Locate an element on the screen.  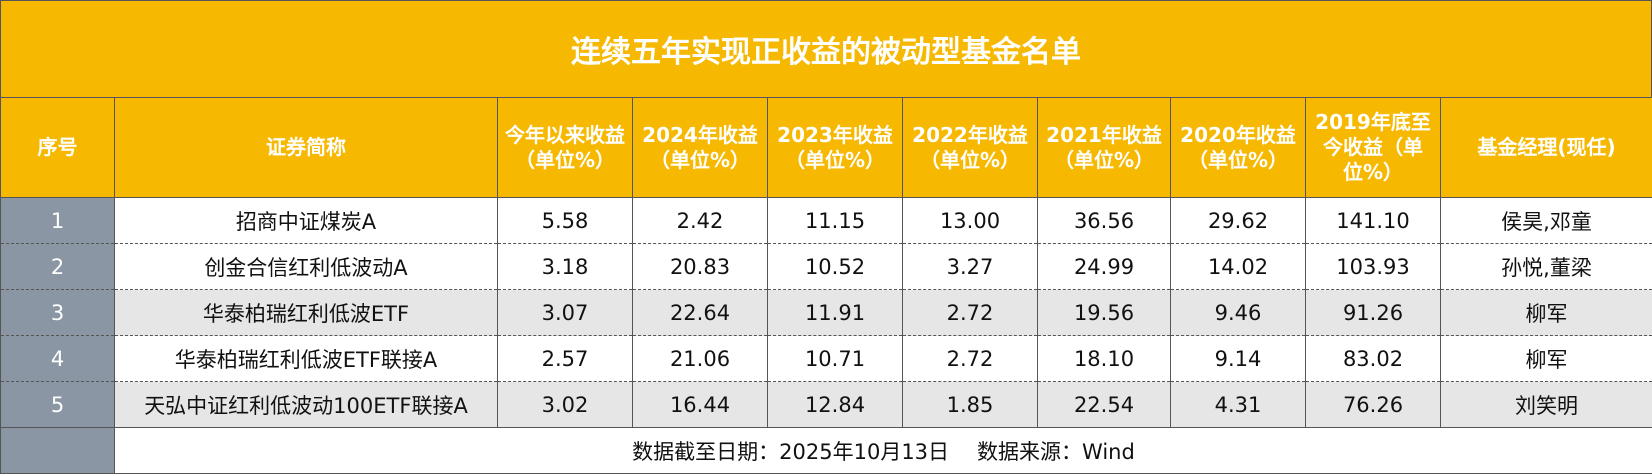
data-cell: 16.44 is located at coordinates (700, 404).